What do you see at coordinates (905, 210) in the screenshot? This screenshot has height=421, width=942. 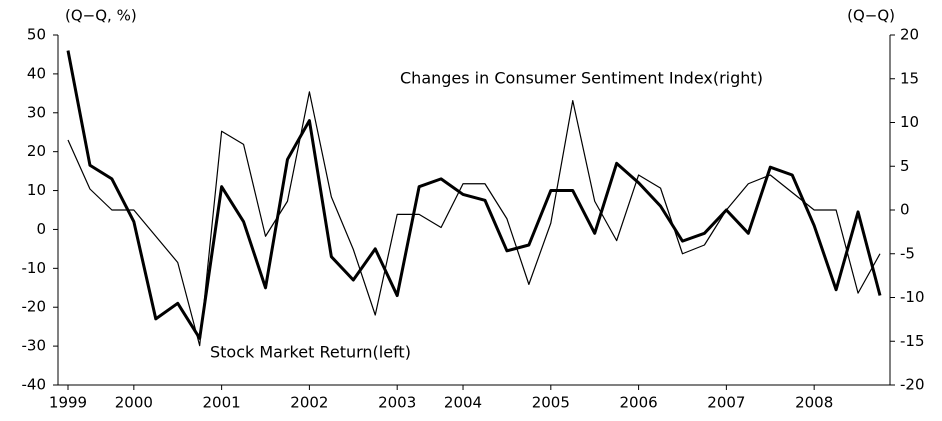 I see `y2-tick-label: 0` at bounding box center [905, 210].